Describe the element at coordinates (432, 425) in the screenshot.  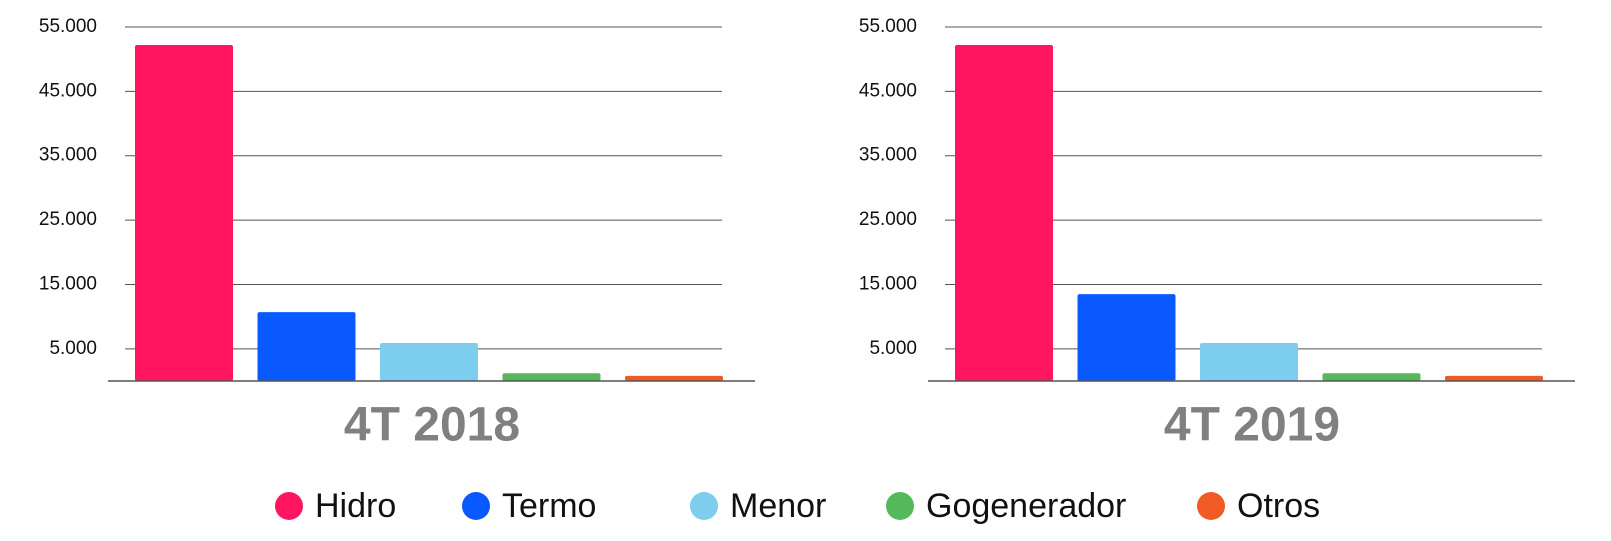
I see `chart-title: 4T 2018` at that location.